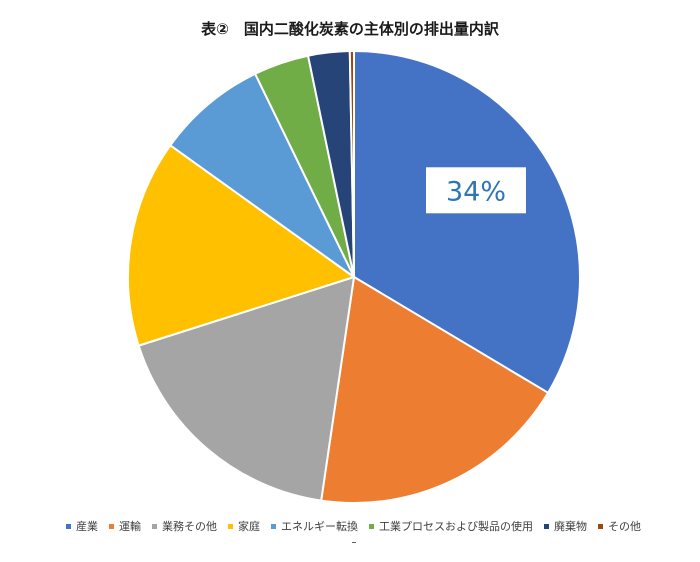 Image resolution: width=700 pixels, height=562 pixels. I want to click on legend-item-3: 家庭, so click(244, 526).